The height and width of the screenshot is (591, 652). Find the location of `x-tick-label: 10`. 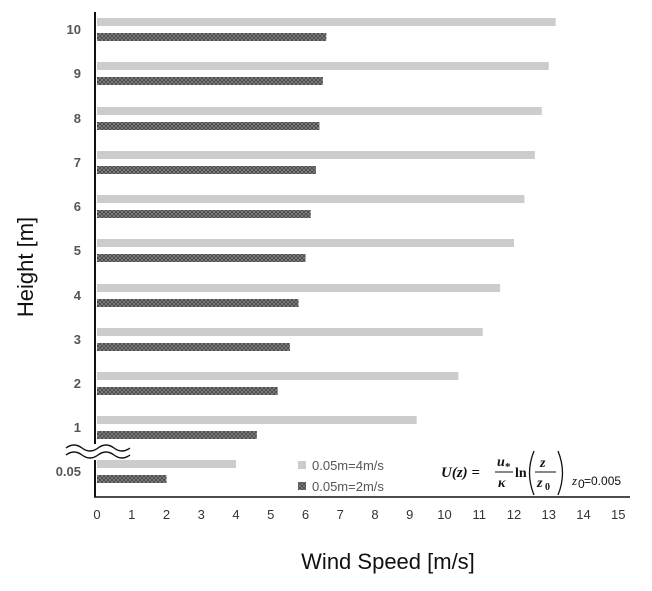

x-tick-label: 10 is located at coordinates (444, 514).